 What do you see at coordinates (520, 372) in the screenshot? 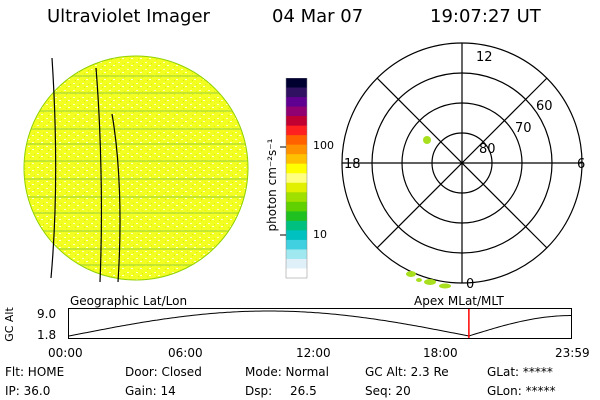
I see `glat-status: GLat: *****` at bounding box center [520, 372].